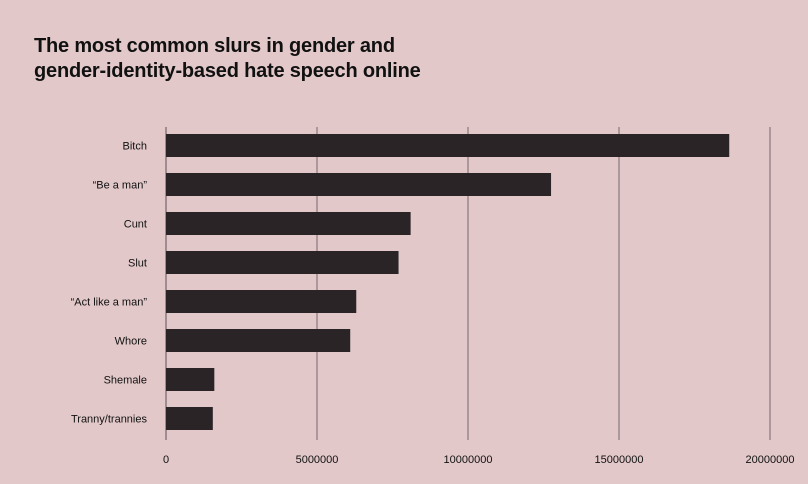 This screenshot has height=484, width=808. I want to click on x-tick-label-1: 5000000, so click(317, 460).